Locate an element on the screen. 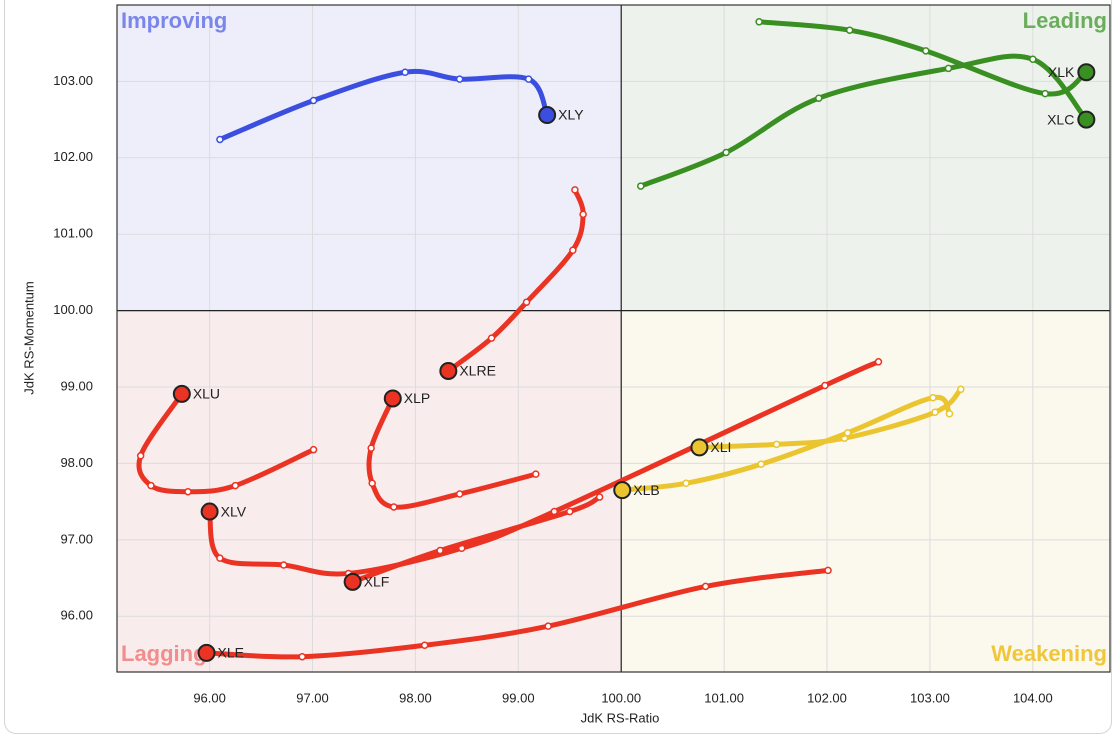 Image resolution: width=1118 pixels, height=740 pixels. x-tick-label: 102.00 is located at coordinates (827, 697).